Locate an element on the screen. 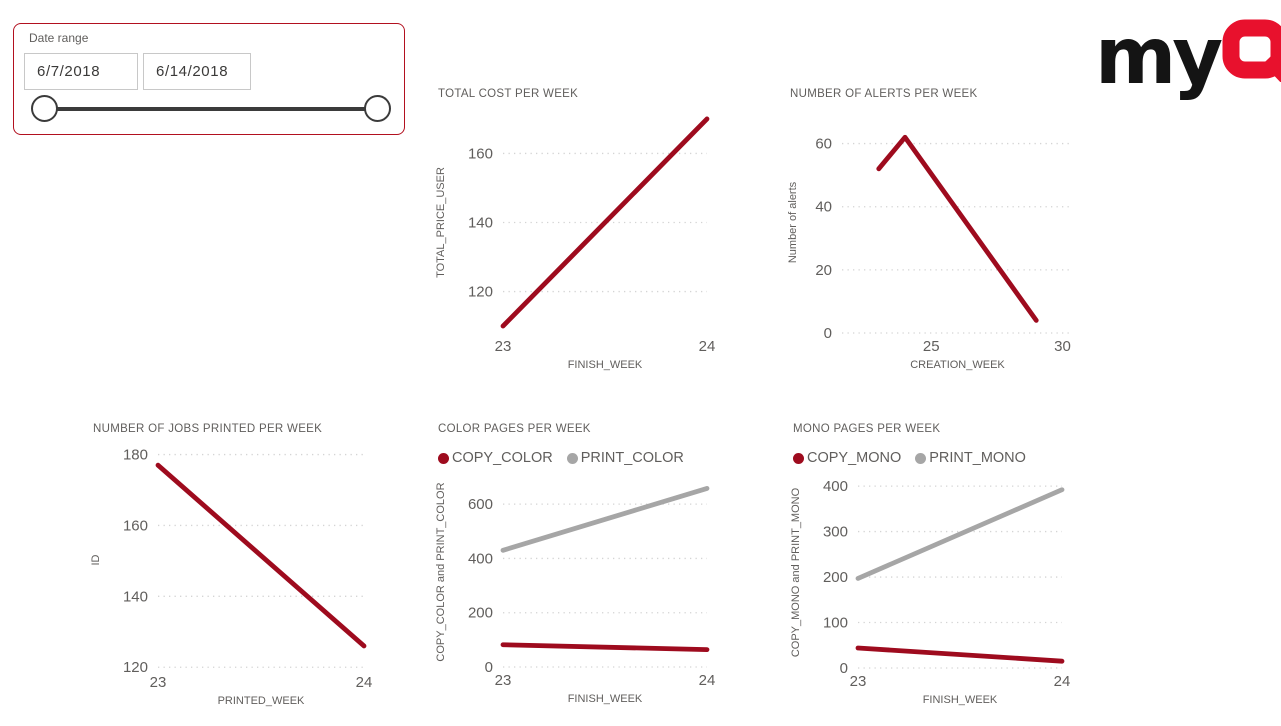 The height and width of the screenshot is (726, 1281). y-tick-label: 300 is located at coordinates (835, 532).